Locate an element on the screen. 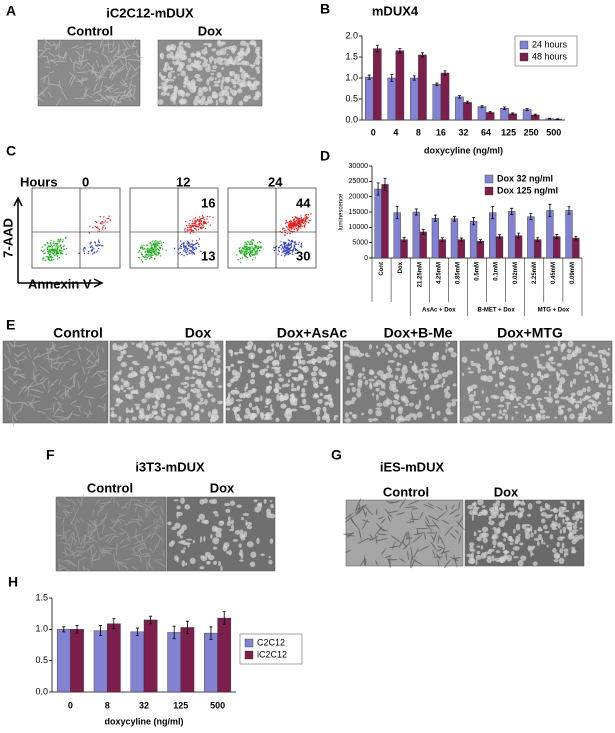 The height and width of the screenshot is (733, 615). panel-label: A is located at coordinates (11, 11).